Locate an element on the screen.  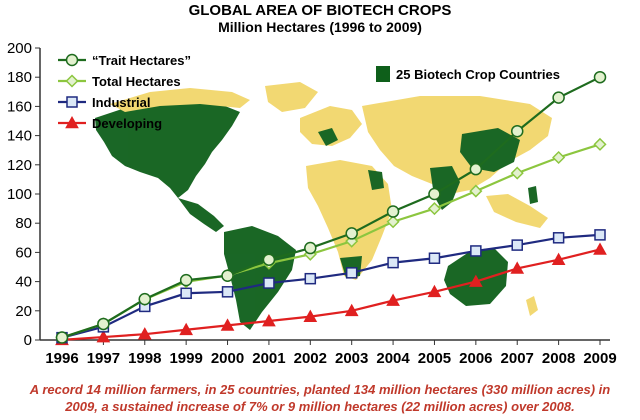
map-central-america is located at coordinates (201, 215).